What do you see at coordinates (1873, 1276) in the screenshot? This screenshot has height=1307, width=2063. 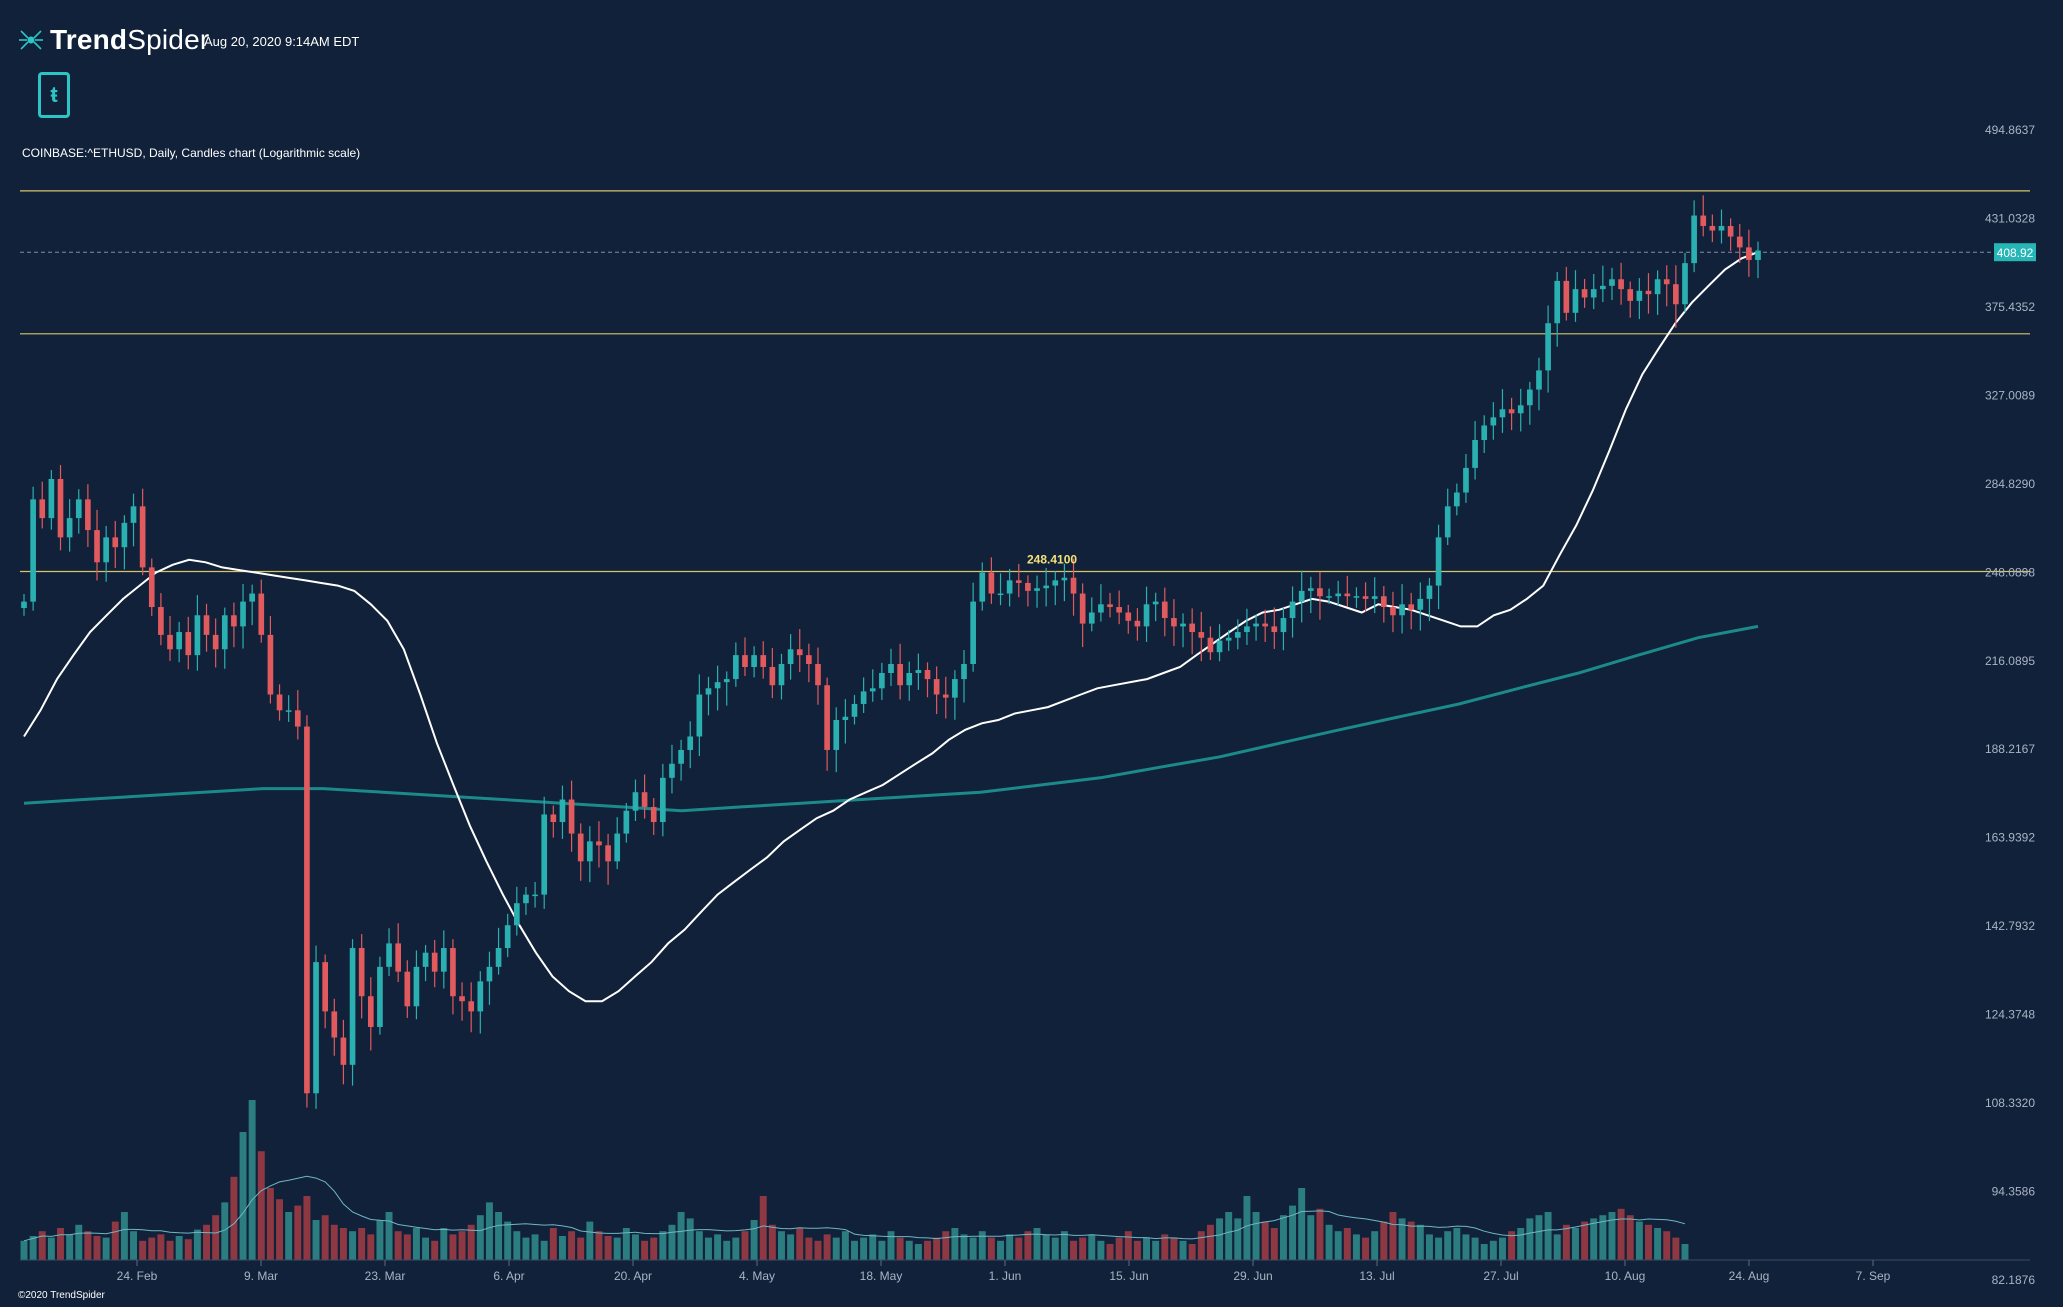 I see `x-tick-label: 7. Sep` at bounding box center [1873, 1276].